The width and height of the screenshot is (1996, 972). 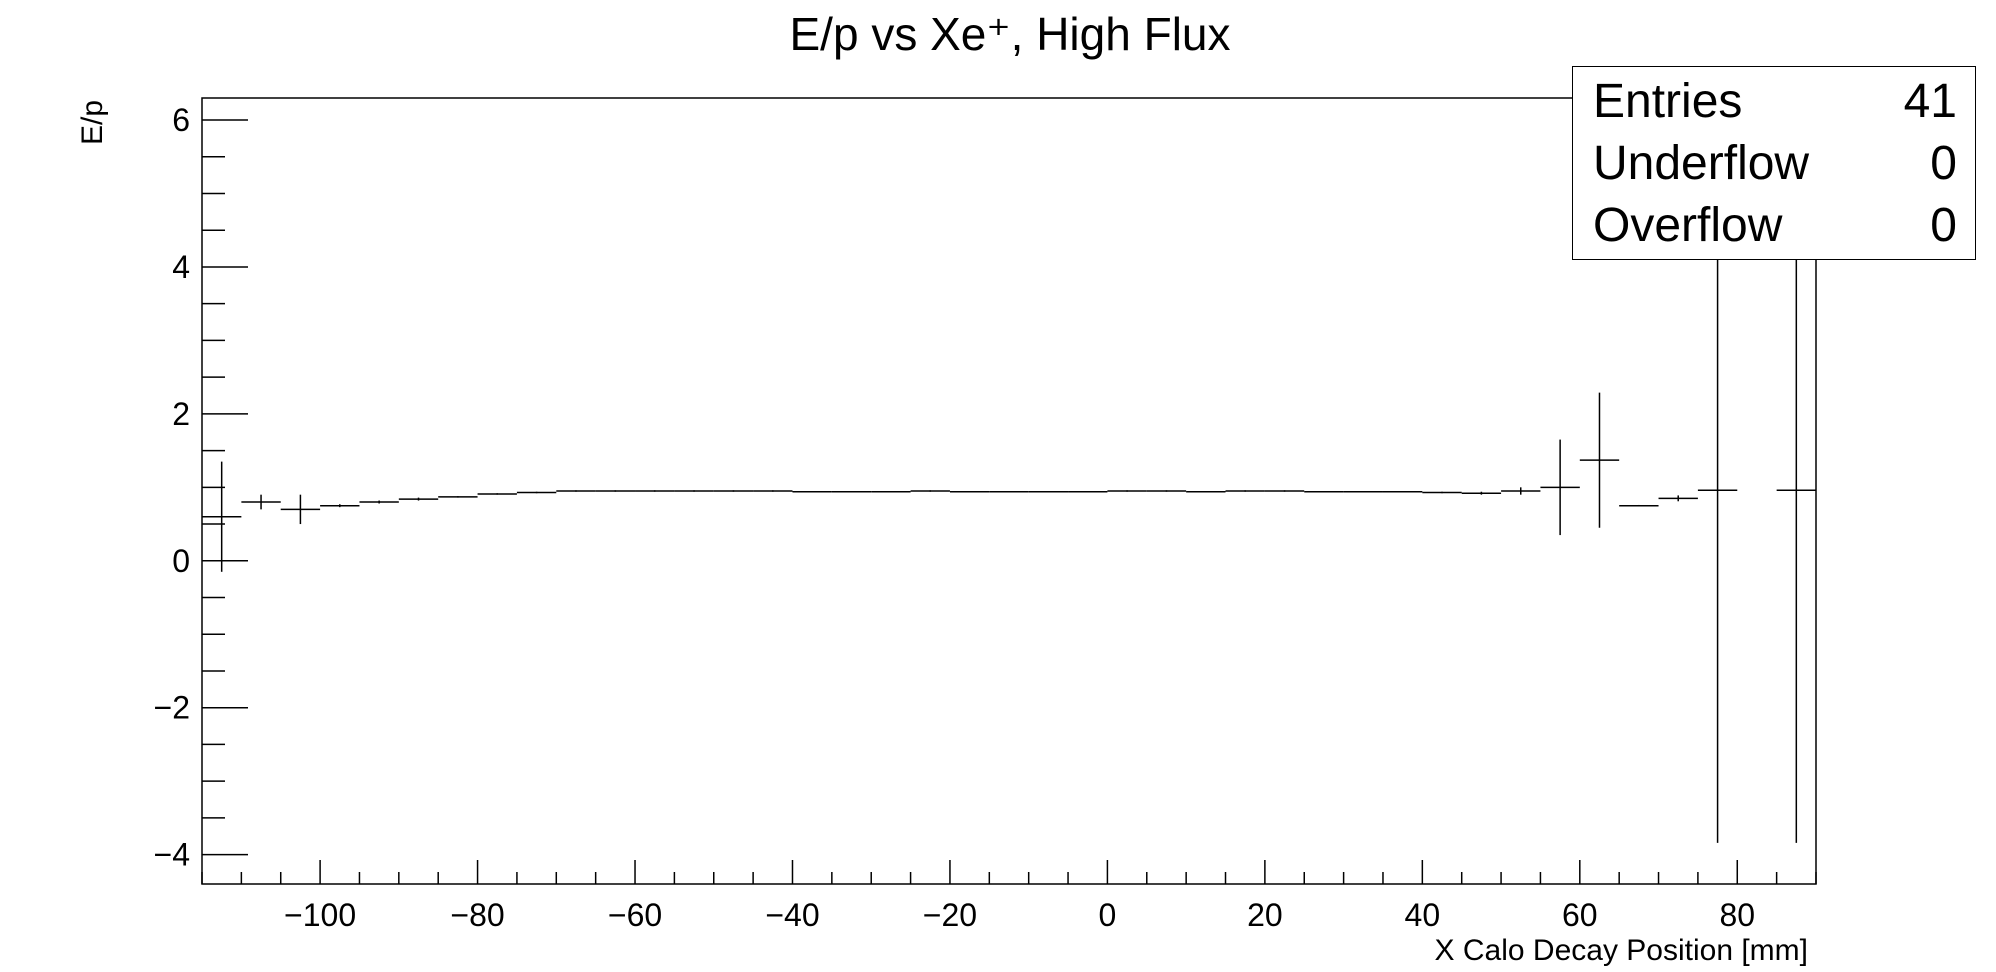 I want to click on x-tick-label: 60, so click(x=1580, y=915).